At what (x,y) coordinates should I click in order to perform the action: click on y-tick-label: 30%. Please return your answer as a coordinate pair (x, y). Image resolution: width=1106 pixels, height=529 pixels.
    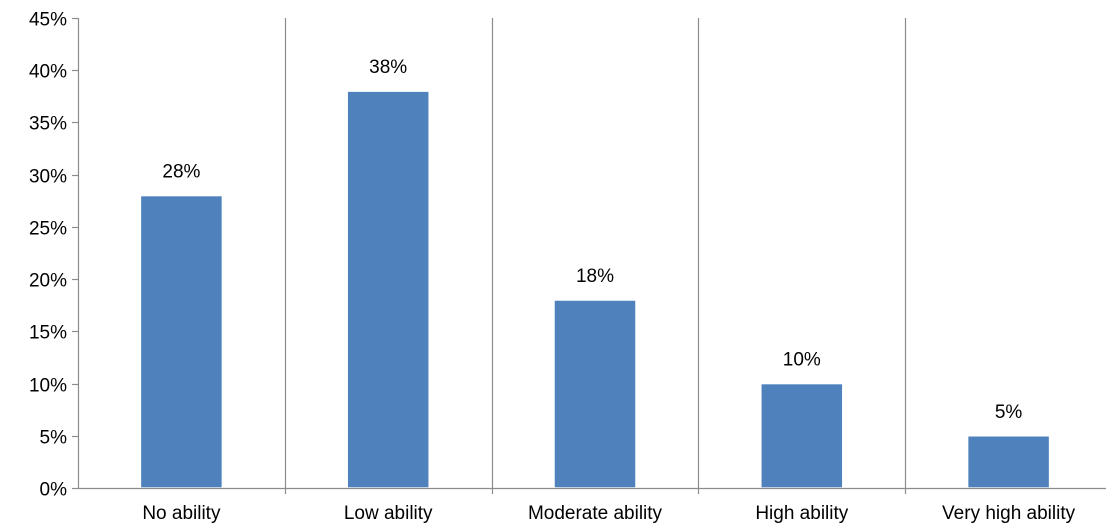
    Looking at the image, I should click on (48, 177).